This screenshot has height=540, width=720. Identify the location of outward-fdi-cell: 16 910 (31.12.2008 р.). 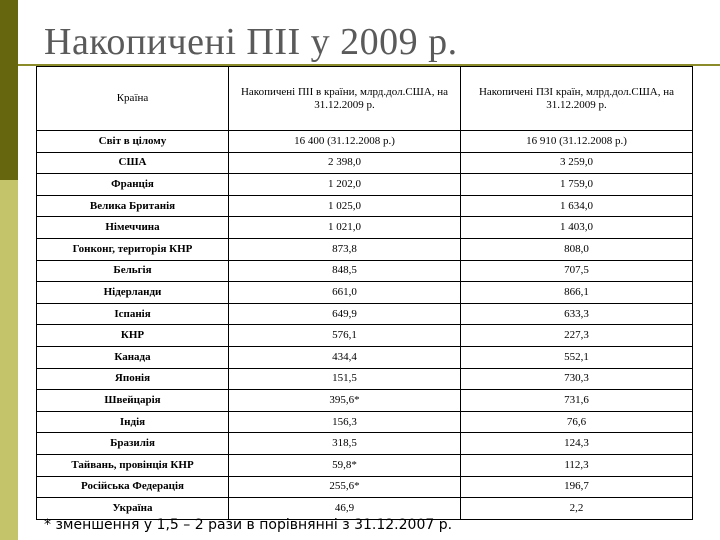
(576, 141).